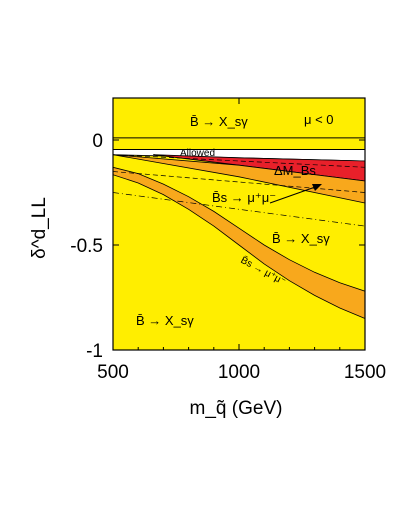 The width and height of the screenshot is (407, 527). What do you see at coordinates (319, 119) in the screenshot?
I see `mu-sign-label: μ < 0` at bounding box center [319, 119].